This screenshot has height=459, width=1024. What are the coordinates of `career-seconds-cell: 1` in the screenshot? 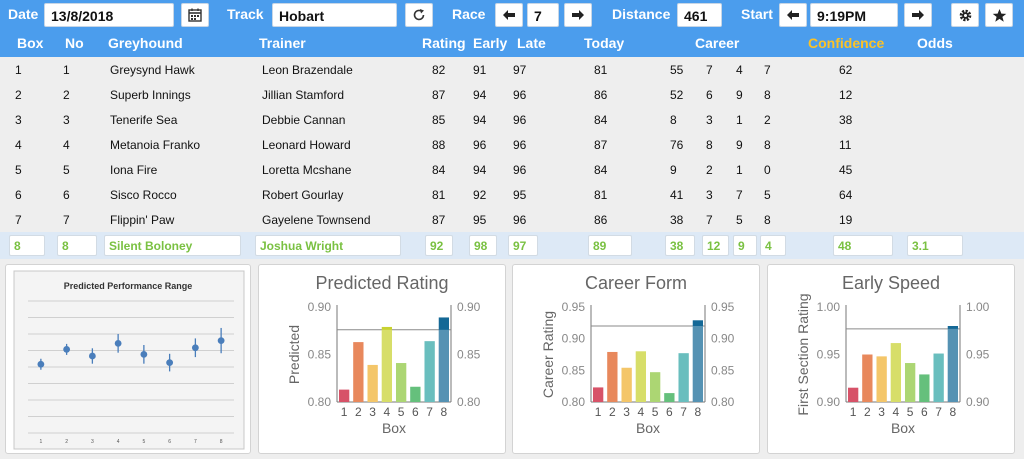 It's located at (739, 120).